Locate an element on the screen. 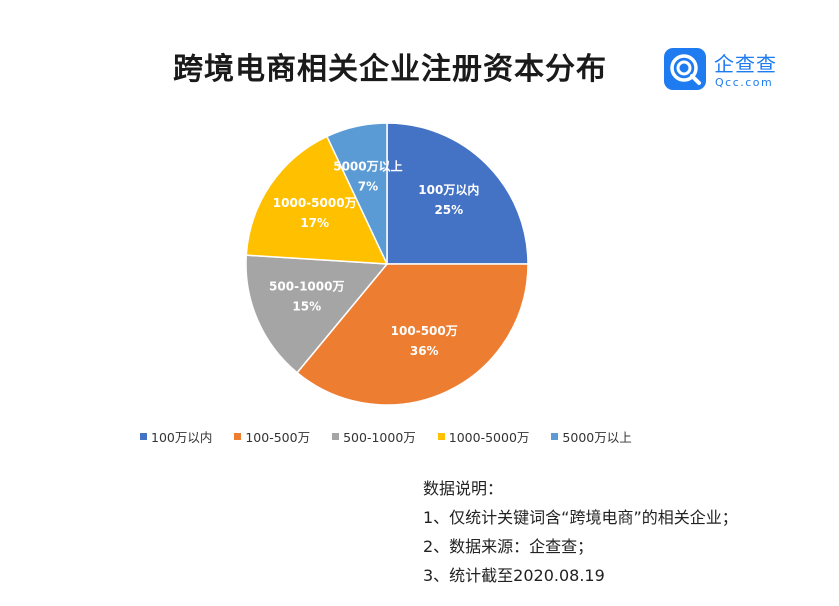 The image size is (839, 606). slice-value-4: 17% is located at coordinates (314, 223).